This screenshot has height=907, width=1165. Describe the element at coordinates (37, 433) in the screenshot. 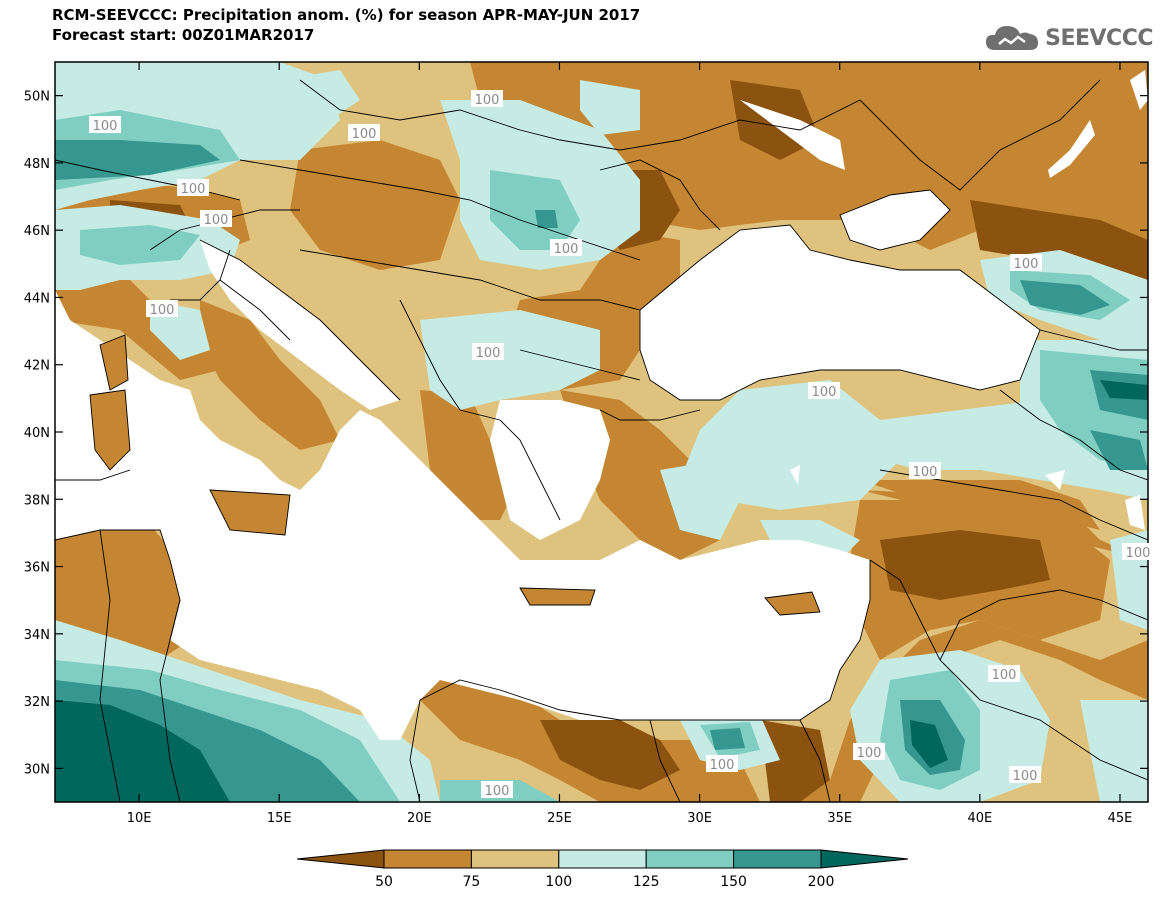

I see `lat-tick-label: 40N` at that location.